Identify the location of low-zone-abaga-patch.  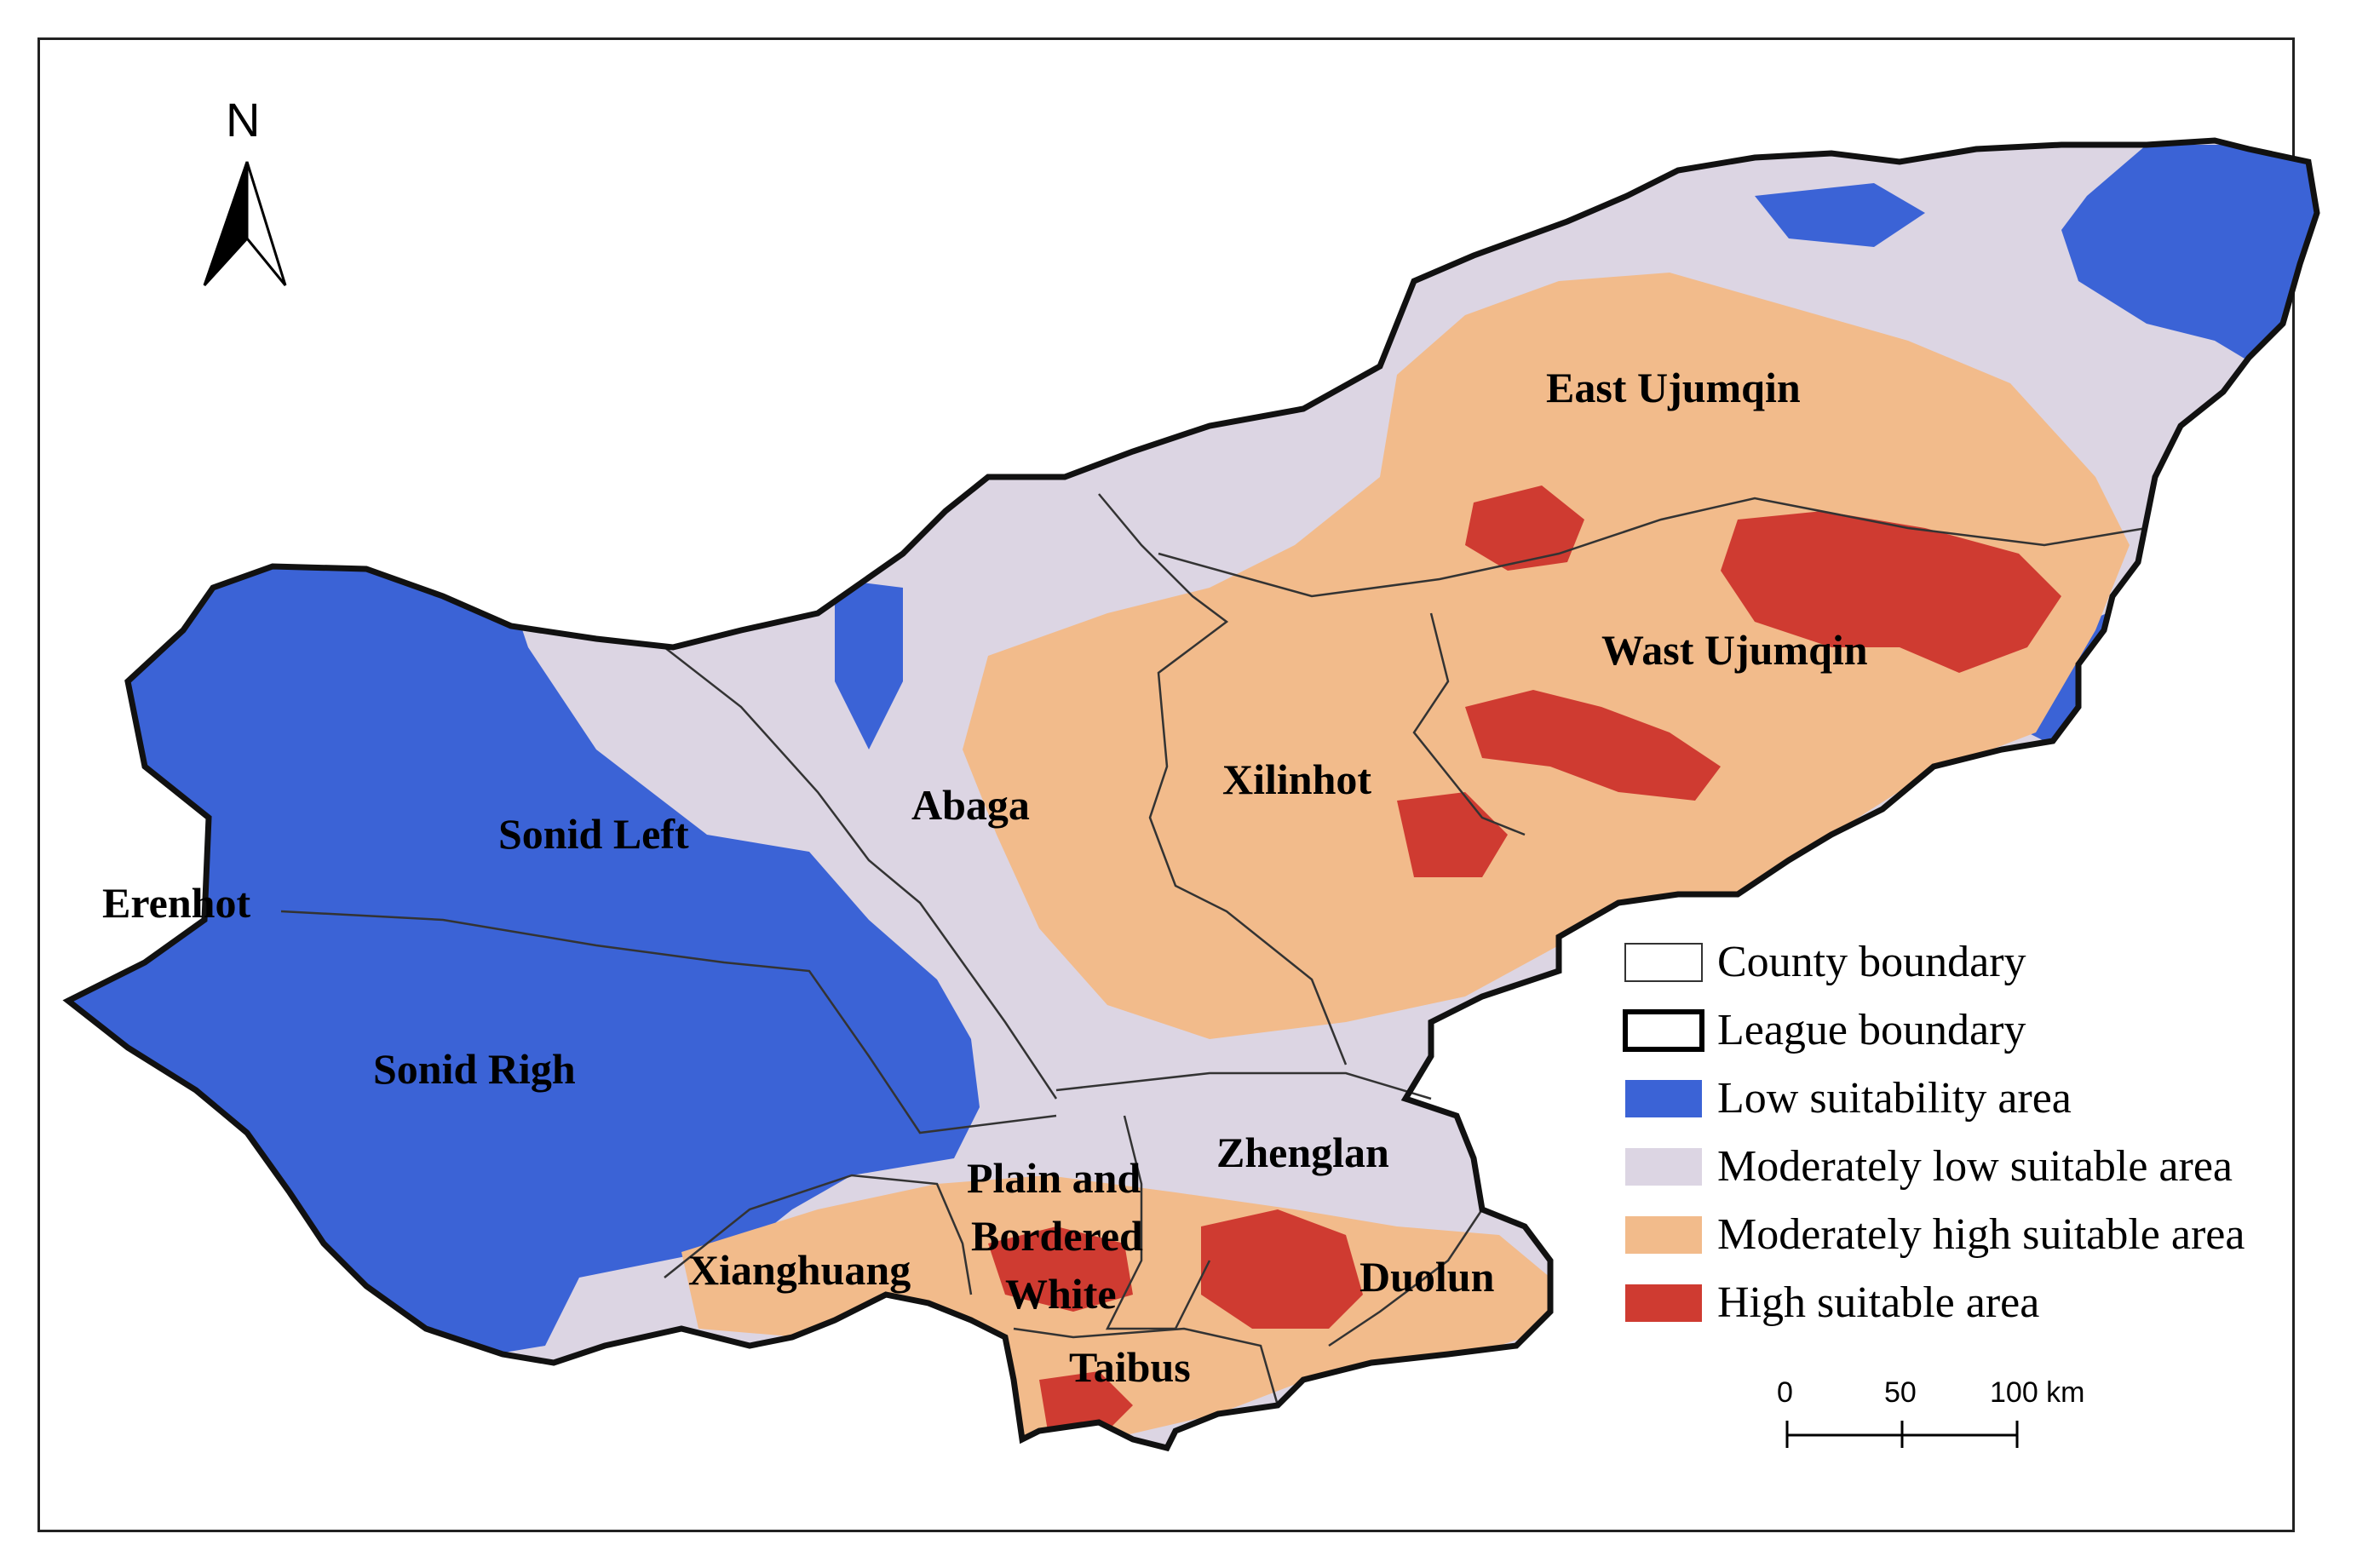
(869, 664).